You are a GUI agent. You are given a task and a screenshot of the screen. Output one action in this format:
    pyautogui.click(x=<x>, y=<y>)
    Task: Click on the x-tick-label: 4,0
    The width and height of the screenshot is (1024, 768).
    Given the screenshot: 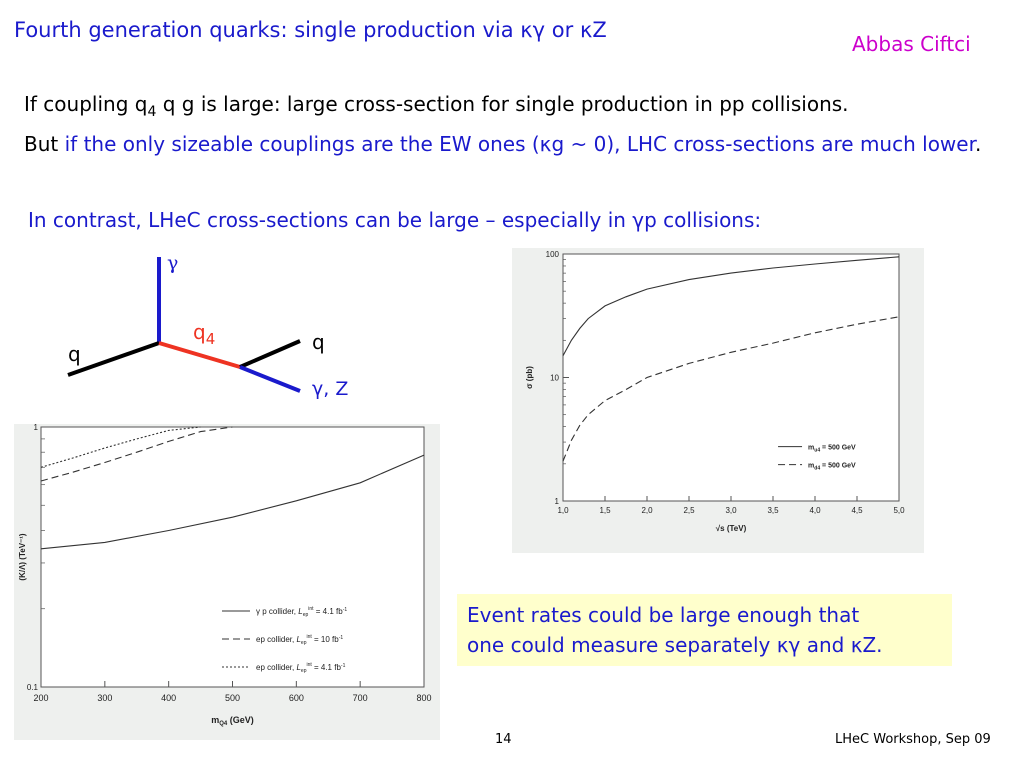 What is the action you would take?
    pyautogui.click(x=815, y=510)
    